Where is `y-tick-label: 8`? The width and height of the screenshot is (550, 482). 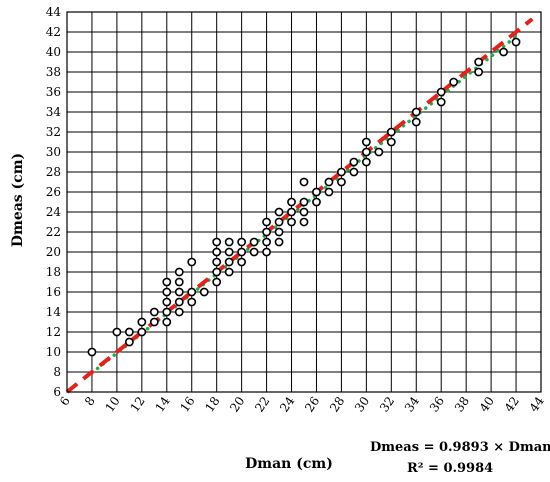 y-tick-label: 8 is located at coordinates (57, 372).